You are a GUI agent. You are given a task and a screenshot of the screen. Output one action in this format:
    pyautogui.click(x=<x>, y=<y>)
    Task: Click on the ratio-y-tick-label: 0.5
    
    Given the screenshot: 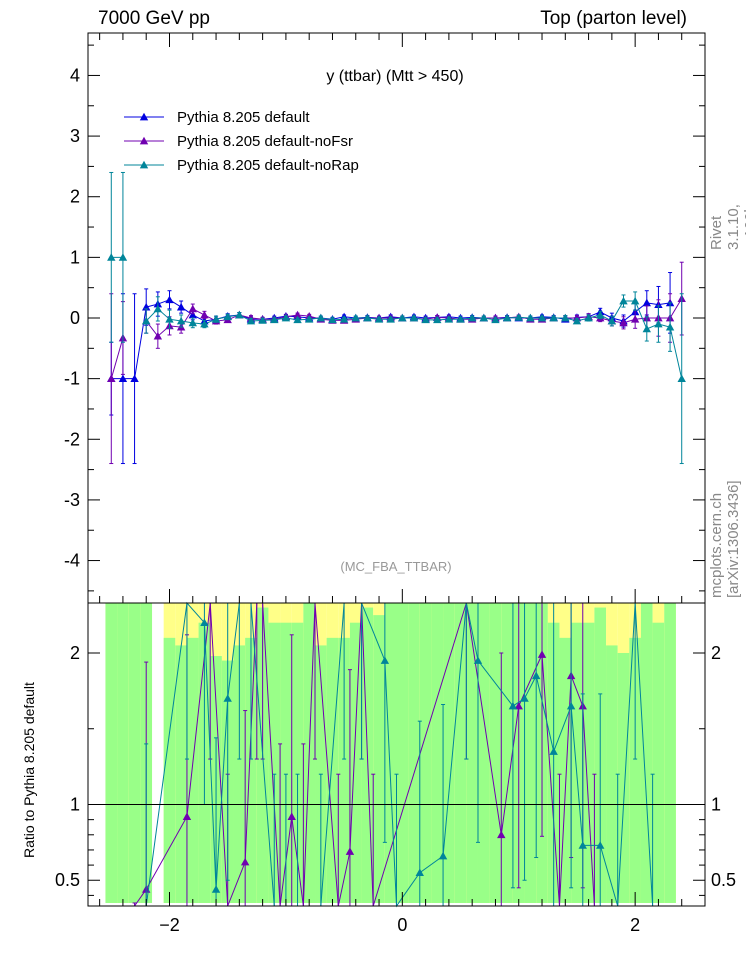 What is the action you would take?
    pyautogui.click(x=67, y=880)
    